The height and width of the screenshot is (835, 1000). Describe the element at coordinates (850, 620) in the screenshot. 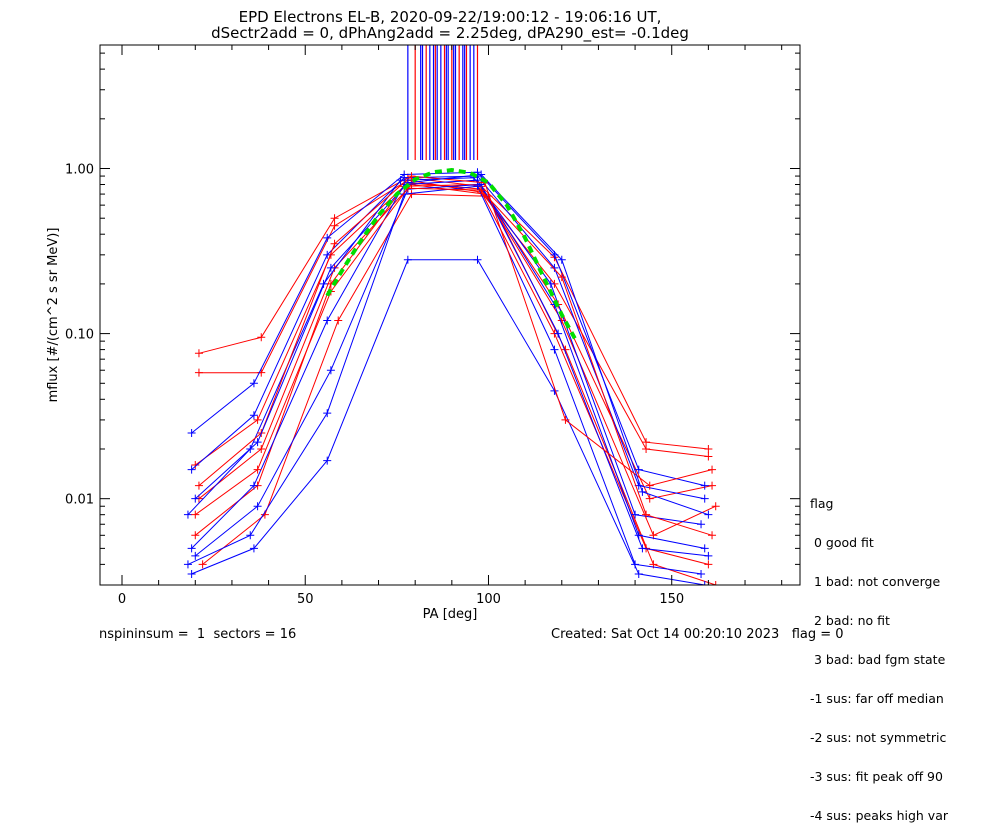

I see `legend-item: 2 bad: no fit` at that location.